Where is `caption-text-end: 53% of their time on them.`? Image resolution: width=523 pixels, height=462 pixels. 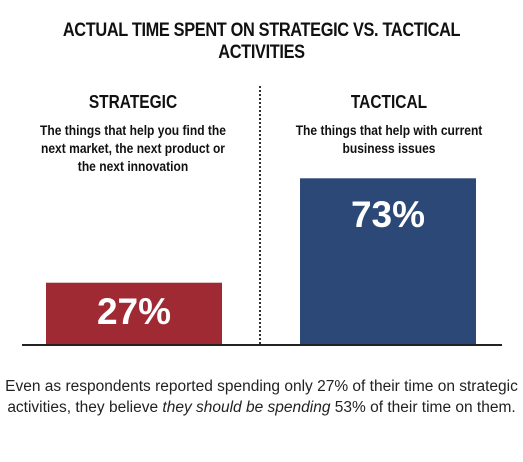 caption-text-end: 53% of their time on them. is located at coordinates (423, 407).